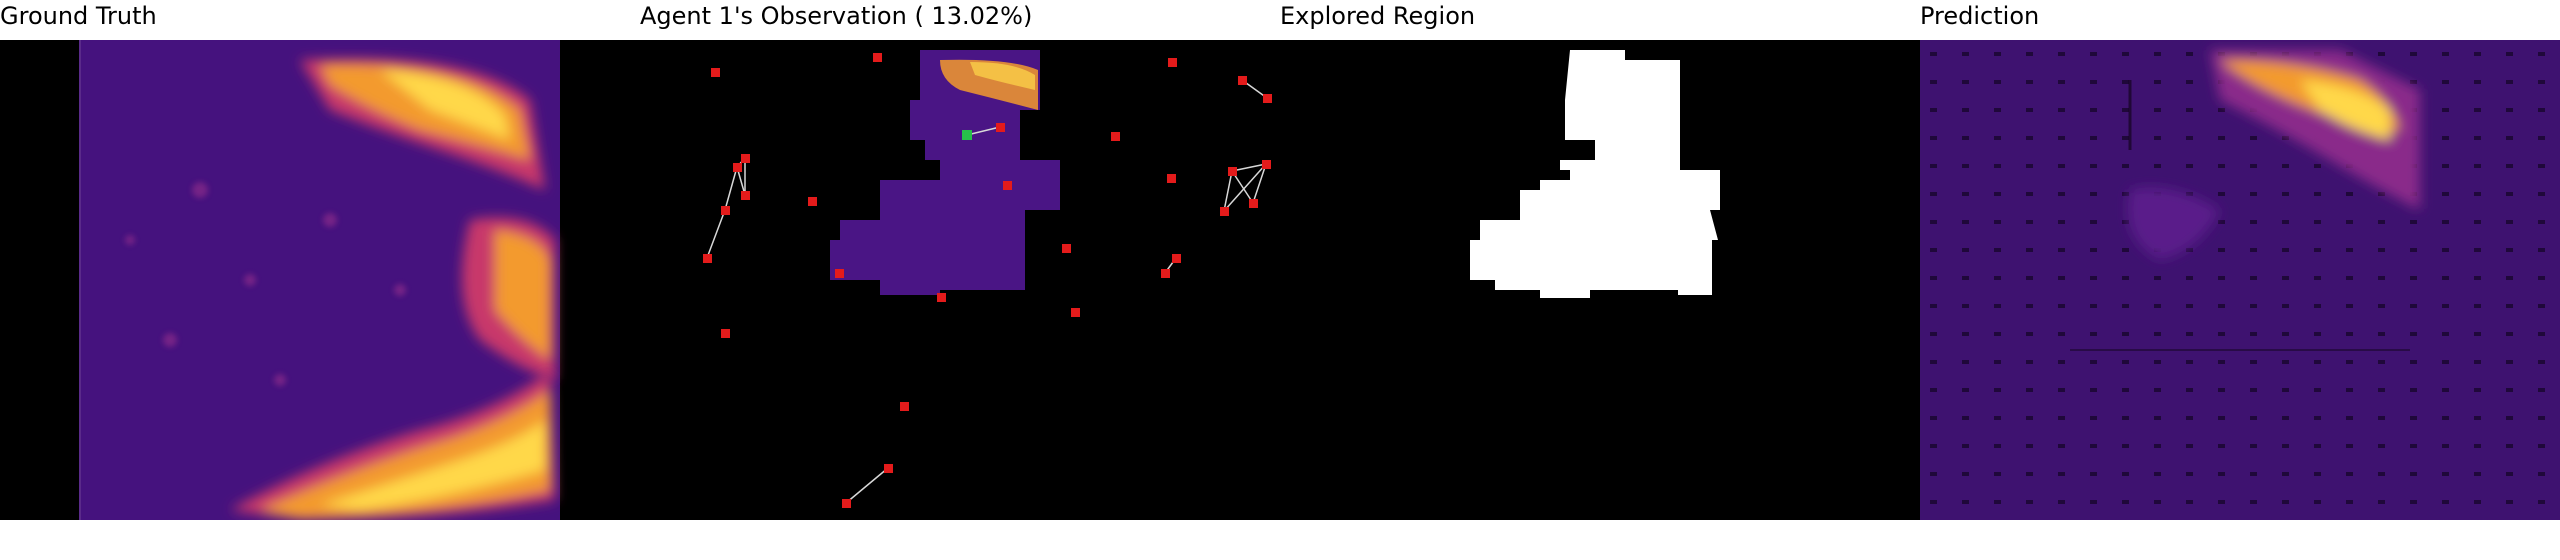  Describe the element at coordinates (1378, 16) in the screenshot. I see `explored-region-title: Explored Region` at that location.